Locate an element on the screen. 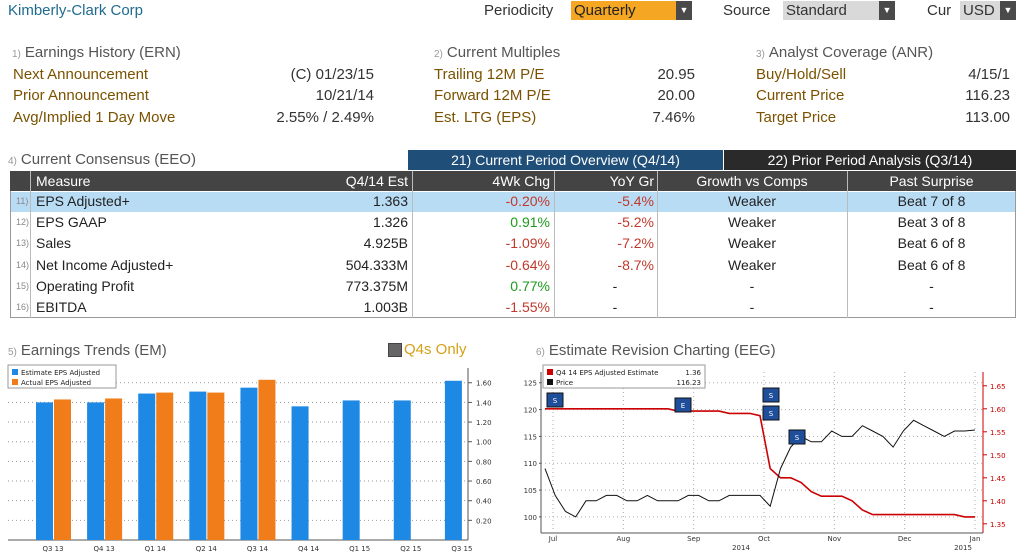 The image size is (1024, 553). right-tick-label: 1.50 is located at coordinates (998, 456).